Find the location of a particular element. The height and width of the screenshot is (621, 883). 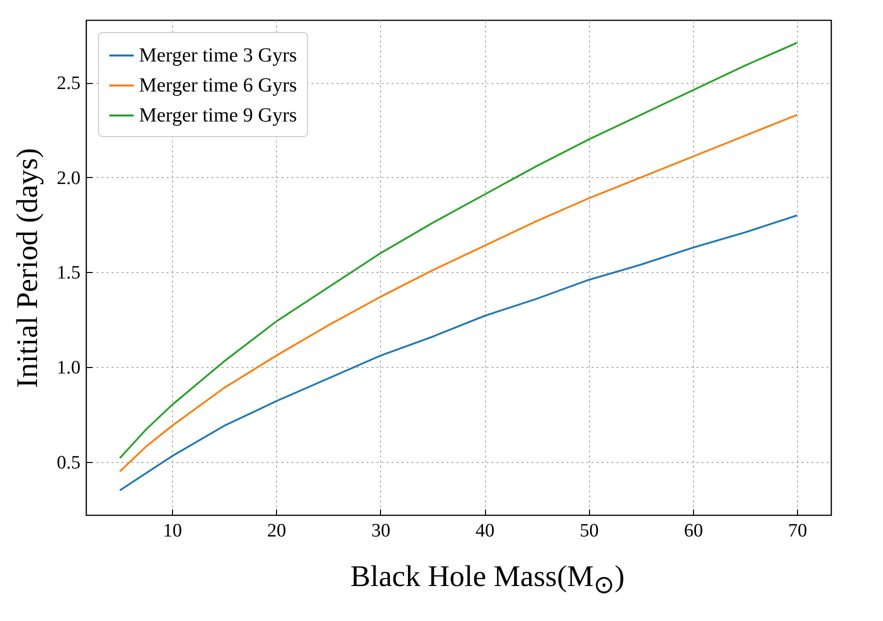

y-tick-label: 1.5 is located at coordinates (68, 273).